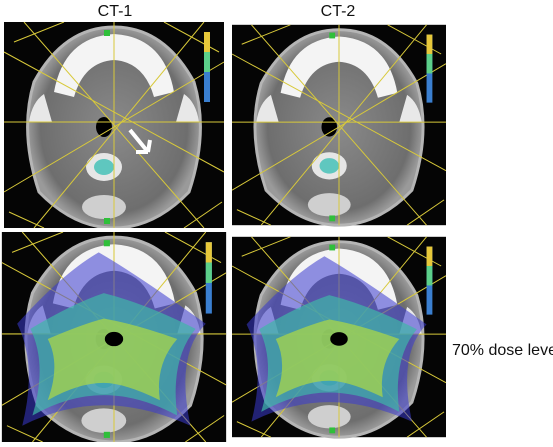  I want to click on column-label: CT-1, so click(115, 11).